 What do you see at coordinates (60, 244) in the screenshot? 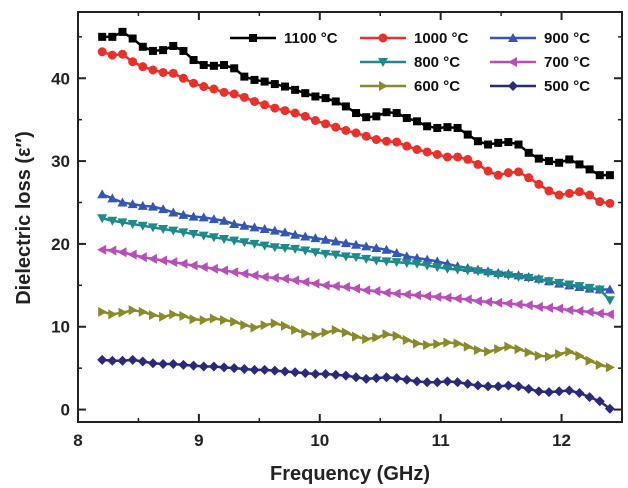
I see `y-tick-label: 20` at bounding box center [60, 244].